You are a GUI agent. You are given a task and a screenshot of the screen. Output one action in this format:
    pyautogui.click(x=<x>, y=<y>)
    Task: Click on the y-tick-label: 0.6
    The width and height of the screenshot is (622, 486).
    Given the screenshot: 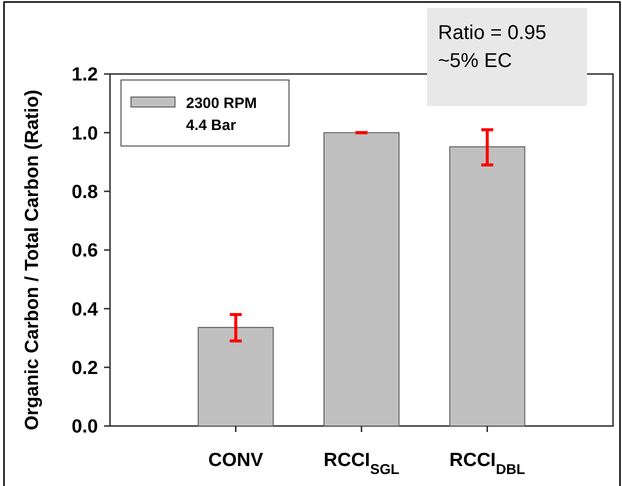 What is the action you would take?
    pyautogui.click(x=85, y=251)
    